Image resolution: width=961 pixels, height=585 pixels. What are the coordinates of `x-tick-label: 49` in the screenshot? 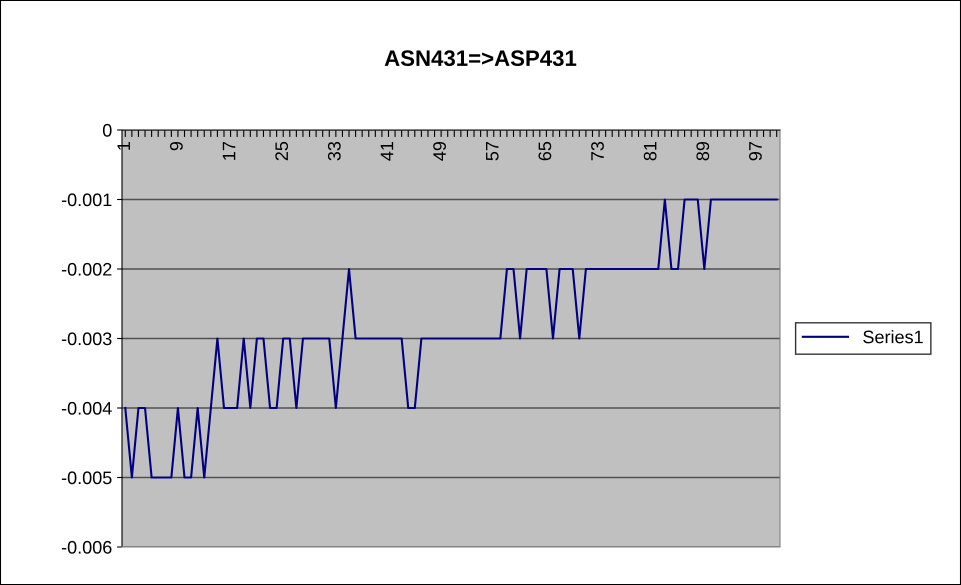 It's located at (439, 151).